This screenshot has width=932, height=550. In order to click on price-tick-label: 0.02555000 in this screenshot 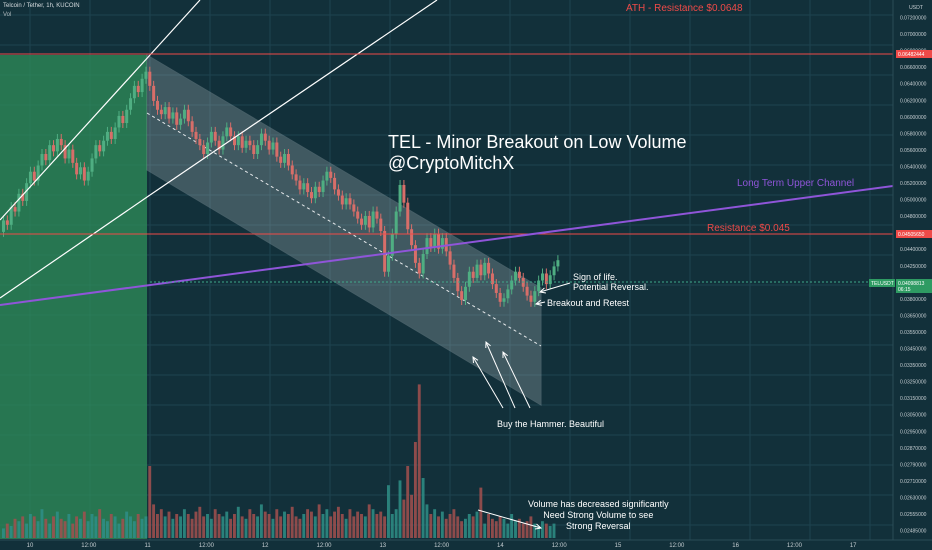, I will do `click(913, 515)`.